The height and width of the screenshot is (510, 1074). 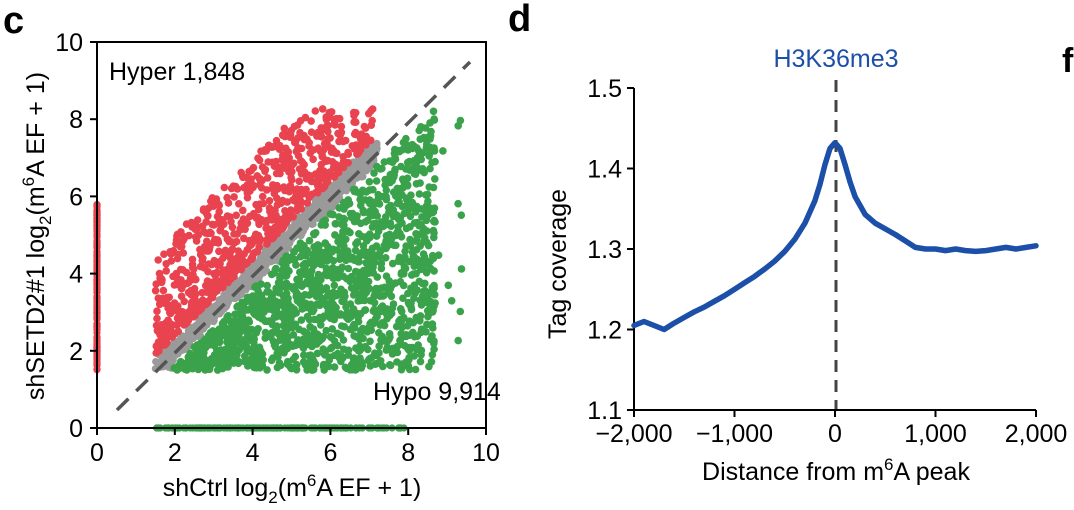 I want to click on y-axis-ticks: 0 2 4 6 8 10, so click(x=76, y=236).